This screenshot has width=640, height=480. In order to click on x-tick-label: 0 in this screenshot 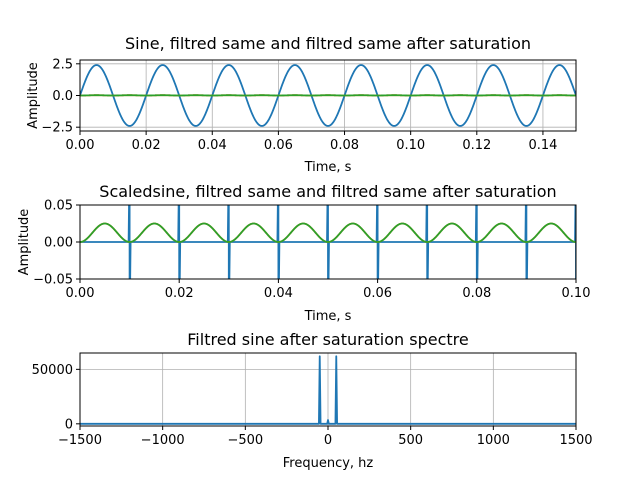, I will do `click(328, 440)`.